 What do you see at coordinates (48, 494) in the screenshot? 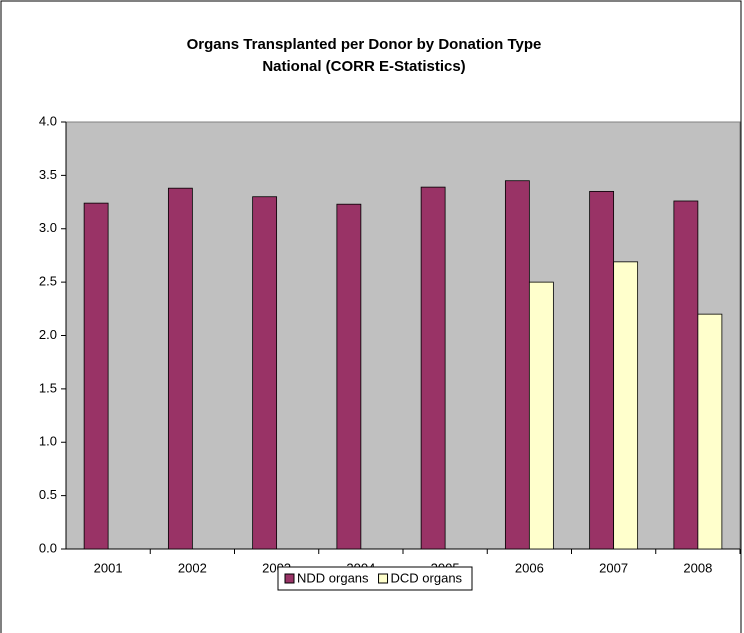
I see `y-tick-label: 0.5` at bounding box center [48, 494].